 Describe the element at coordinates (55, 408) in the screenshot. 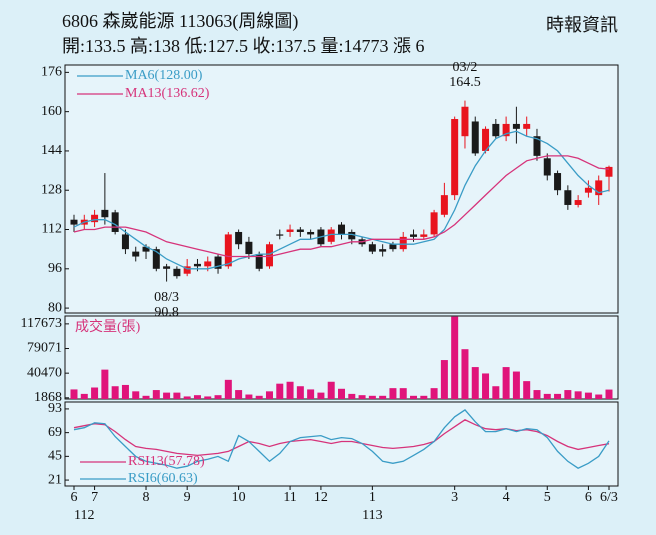

I see `y-tick-label: 93` at that location.